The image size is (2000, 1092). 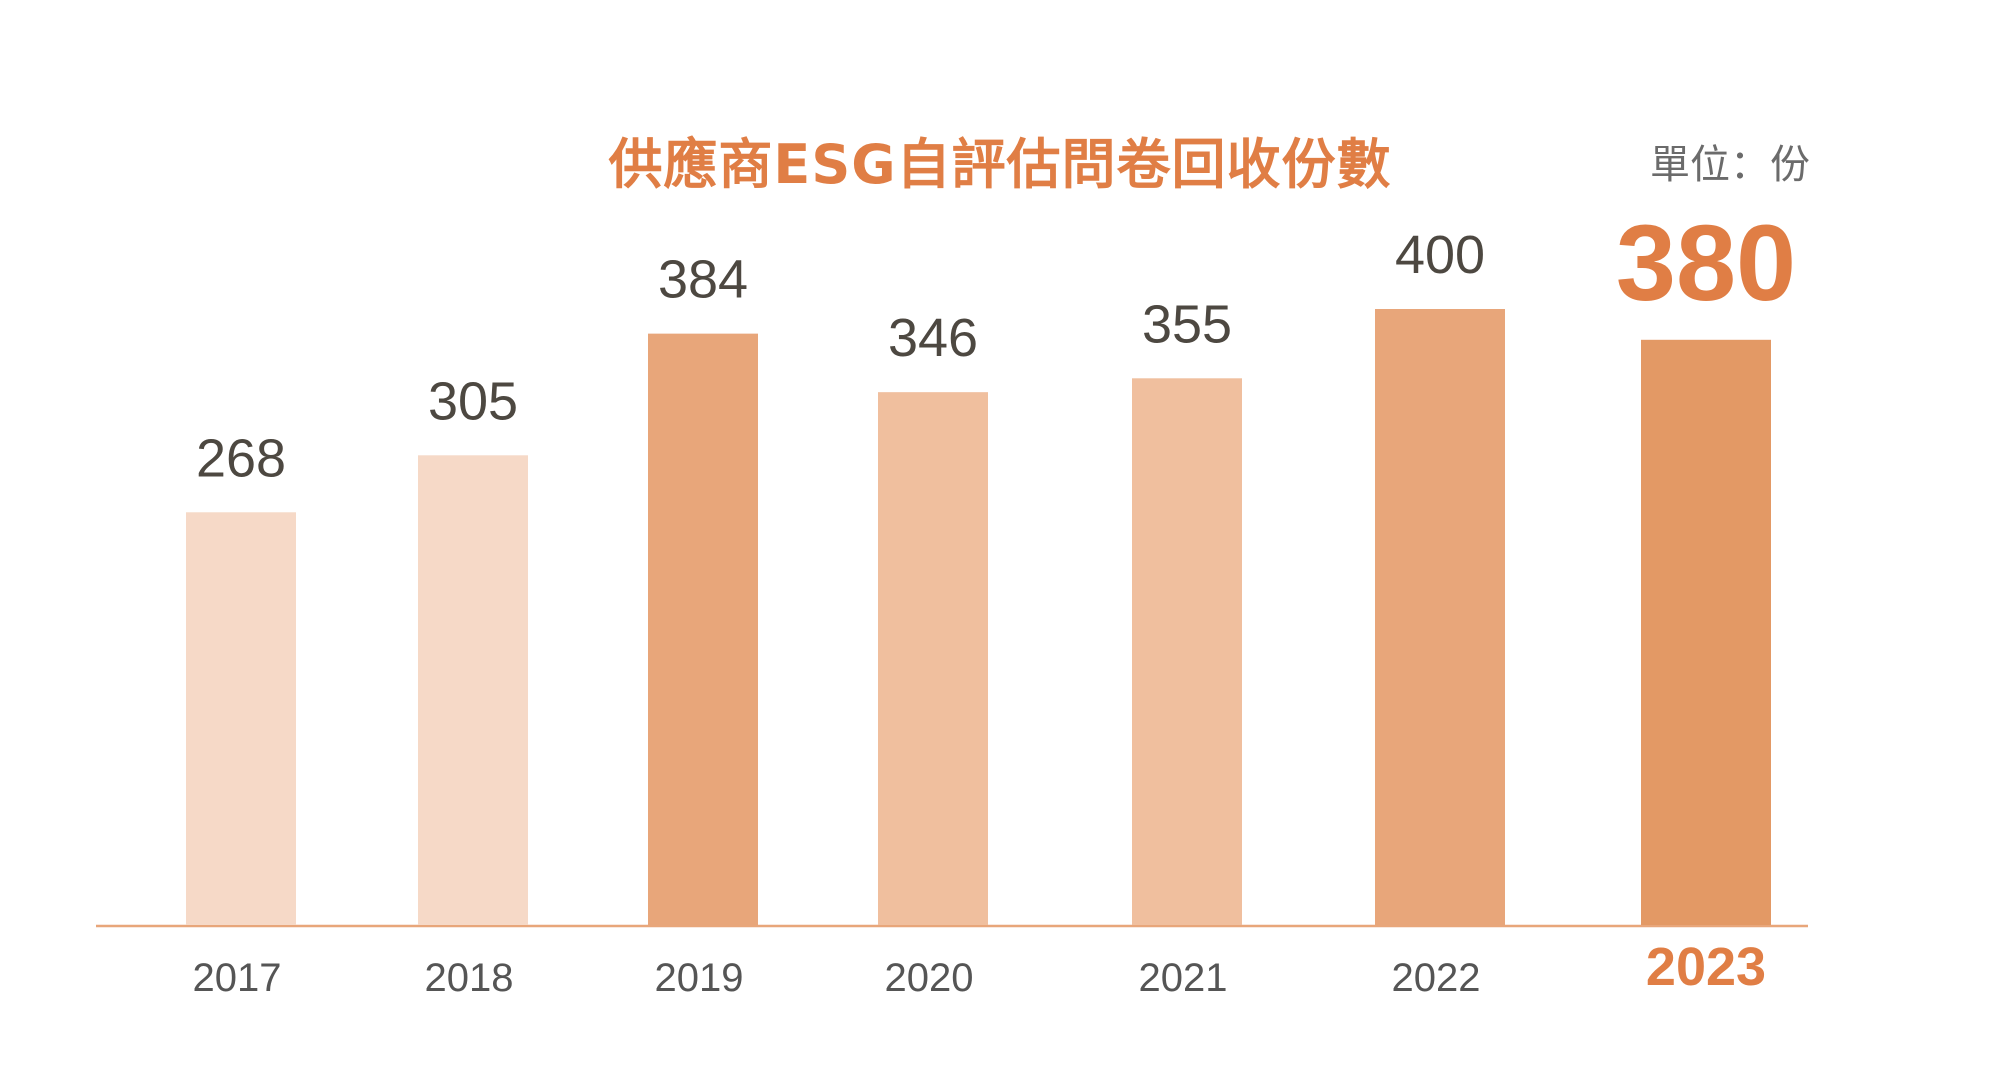 What do you see at coordinates (703, 280) in the screenshot?
I see `value-label-2019: 384` at bounding box center [703, 280].